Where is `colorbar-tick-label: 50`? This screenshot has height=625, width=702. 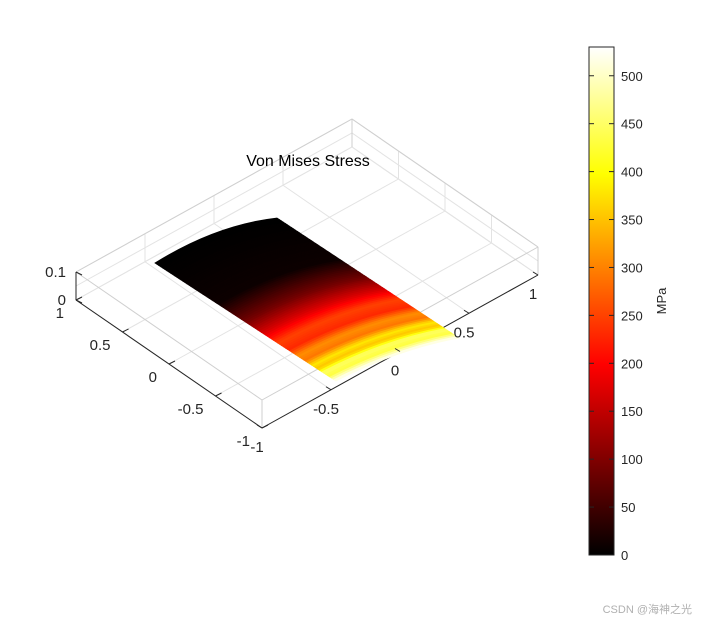 colorbar-tick-label: 50 is located at coordinates (628, 507).